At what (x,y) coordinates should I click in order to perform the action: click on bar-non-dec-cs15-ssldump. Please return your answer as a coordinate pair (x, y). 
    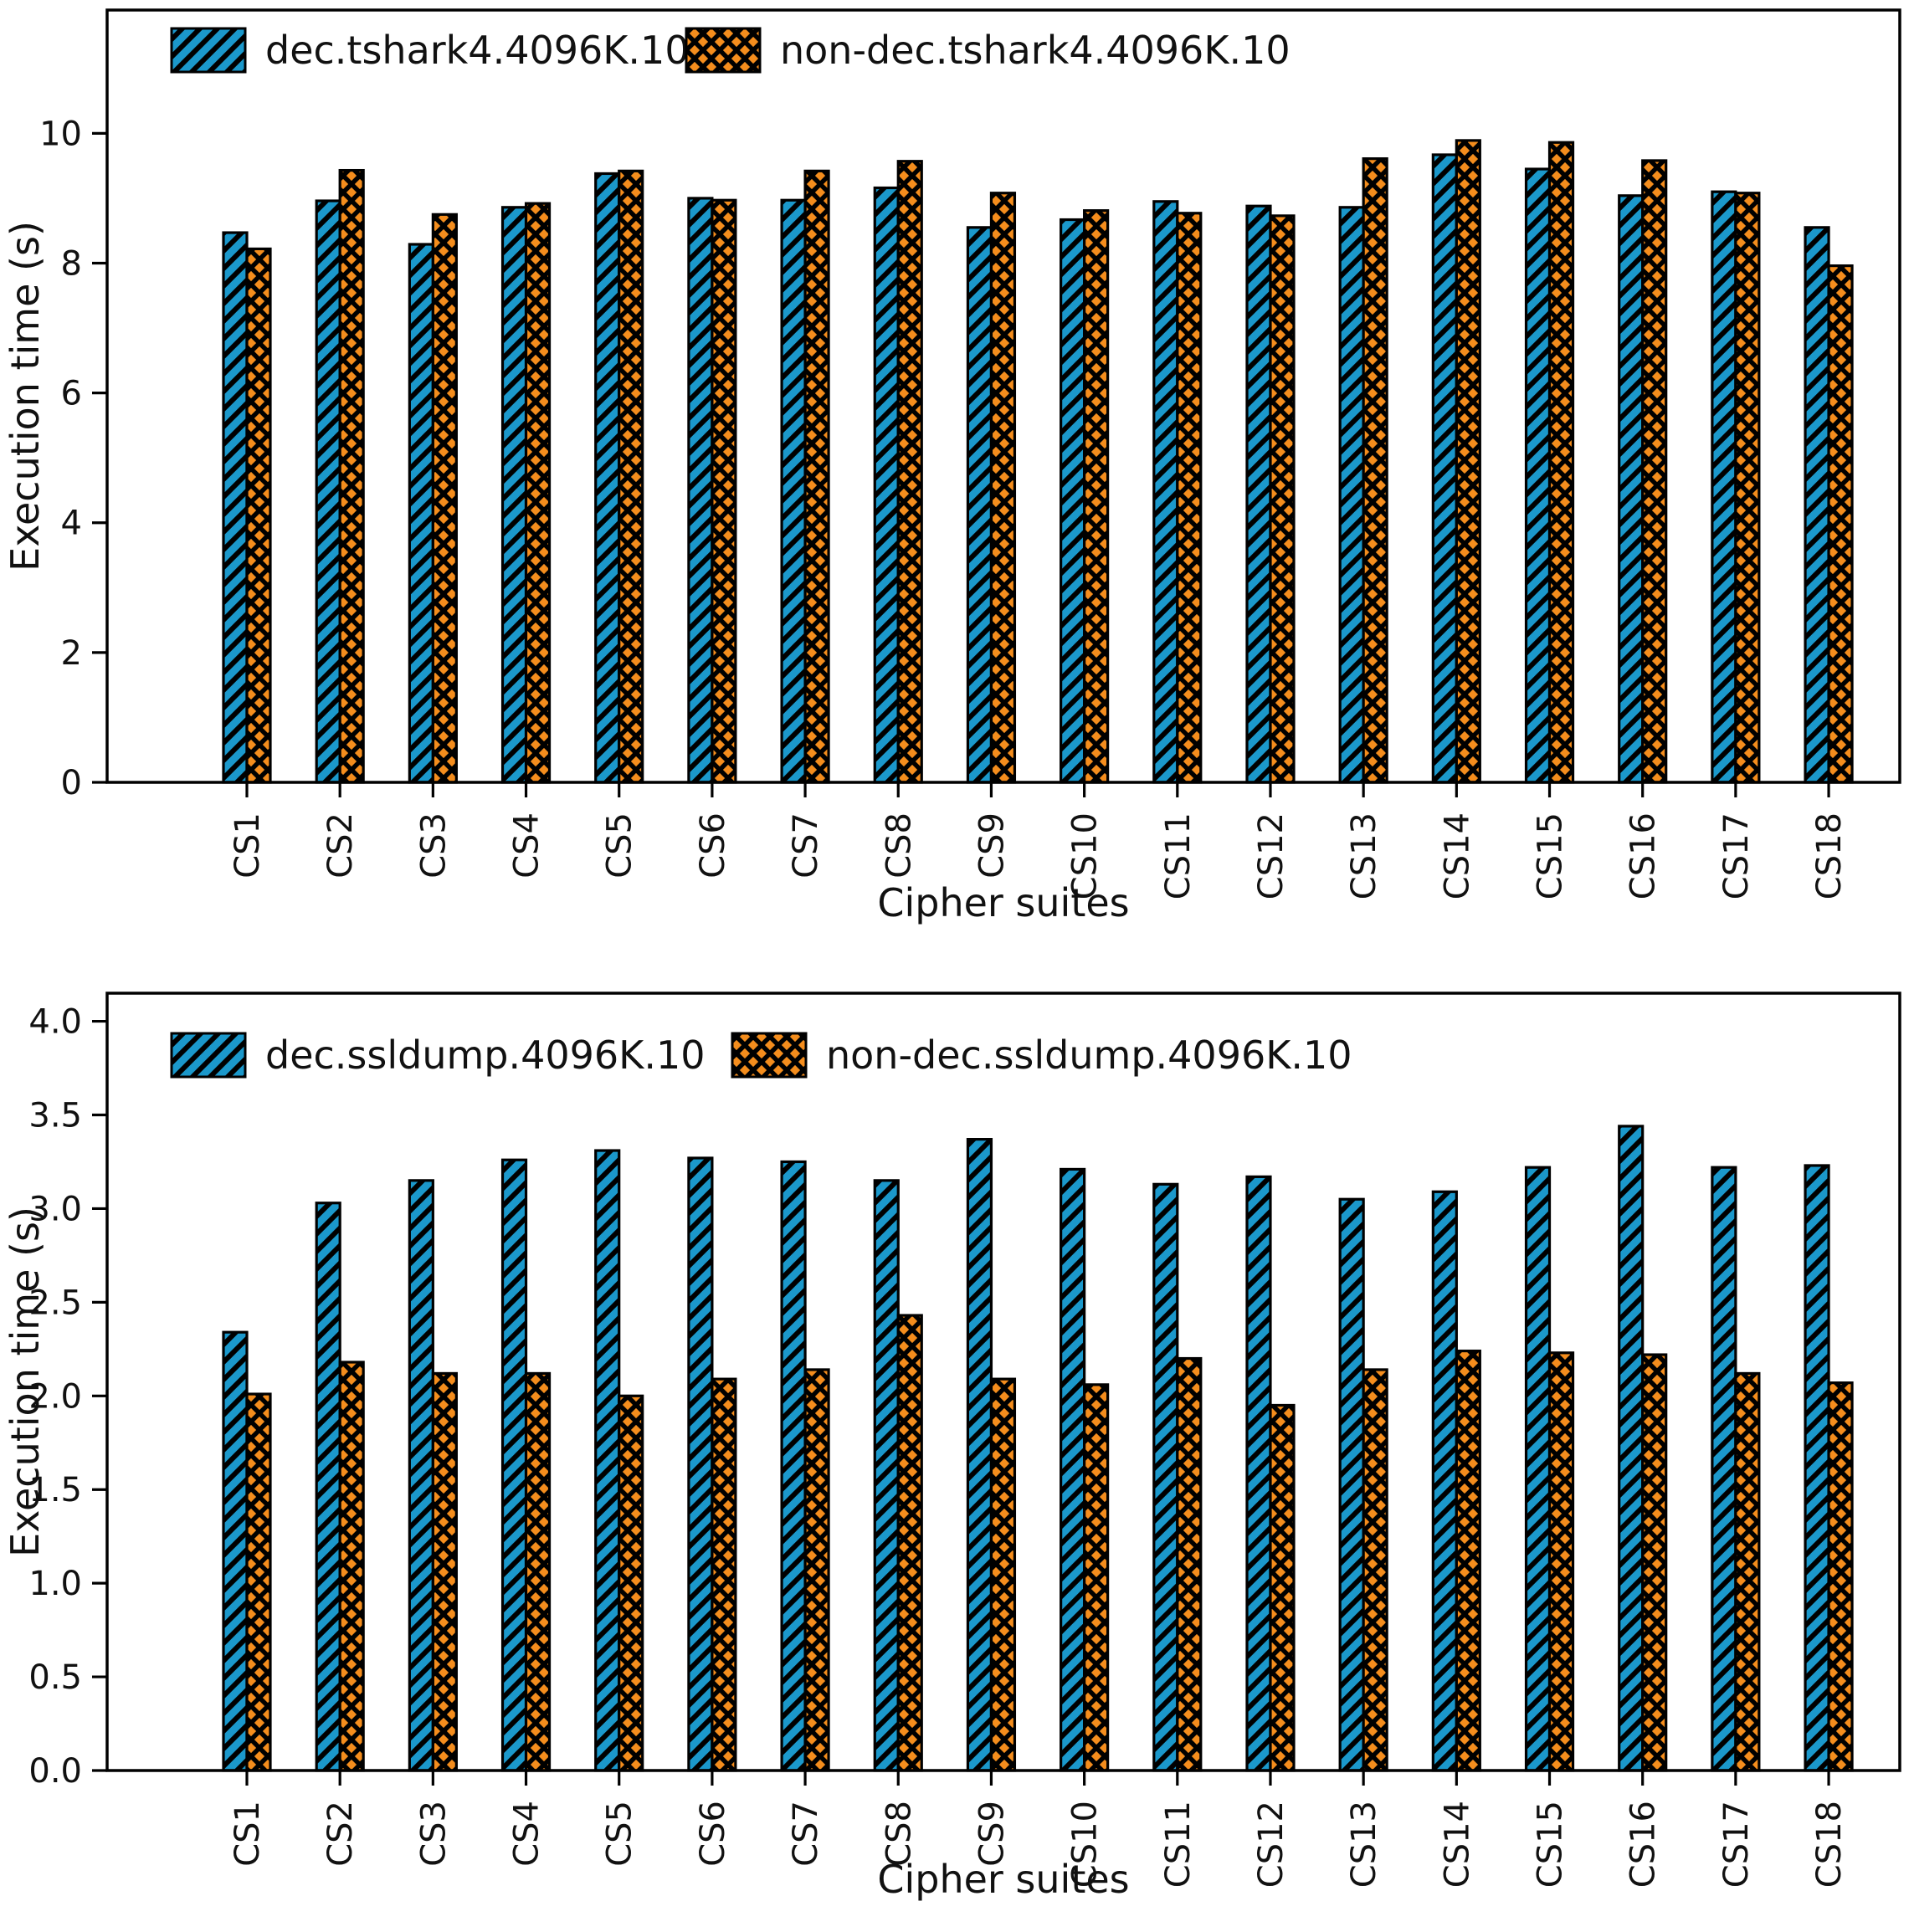
    Looking at the image, I should click on (1561, 1561).